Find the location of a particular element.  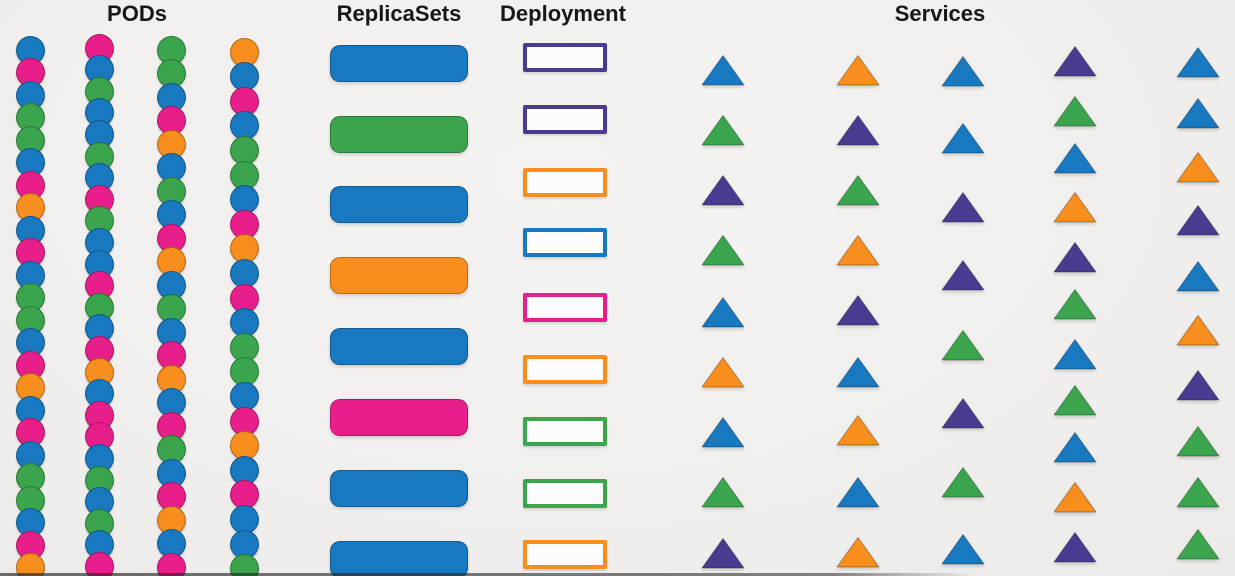

replicasets-title: ReplicaSets is located at coordinates (399, 13).